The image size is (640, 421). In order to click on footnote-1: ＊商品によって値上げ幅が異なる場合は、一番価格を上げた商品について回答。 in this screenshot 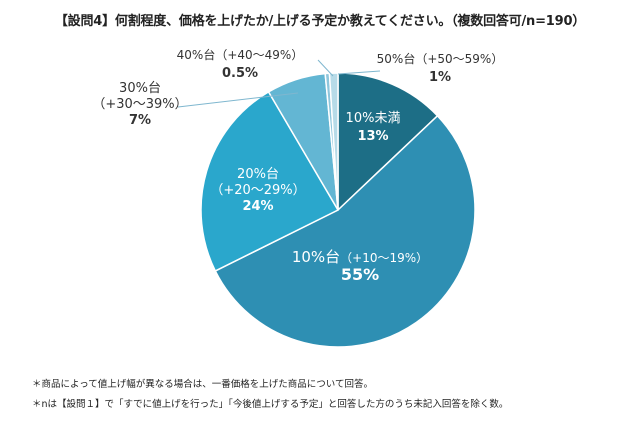, I will do `click(202, 384)`.